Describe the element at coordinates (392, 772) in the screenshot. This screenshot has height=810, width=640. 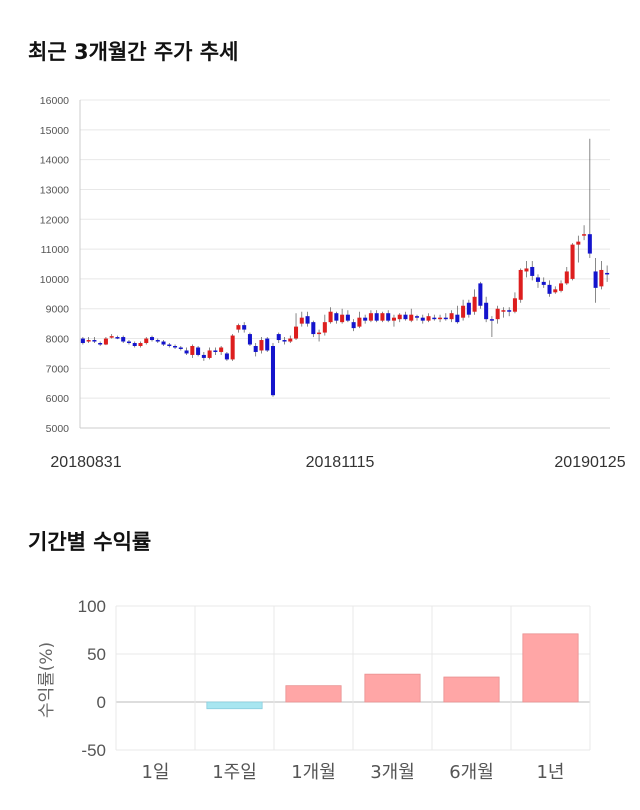
I see `returns-x-tick: 3개월` at that location.